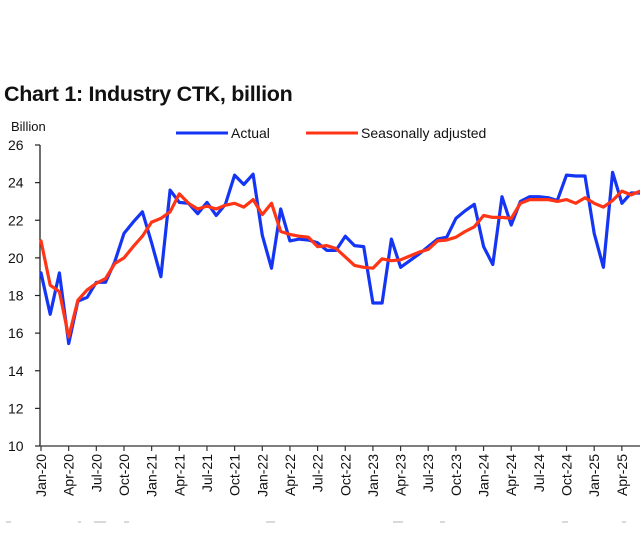  Describe the element at coordinates (511, 475) in the screenshot. I see `x-tick-label: Apr-24` at that location.